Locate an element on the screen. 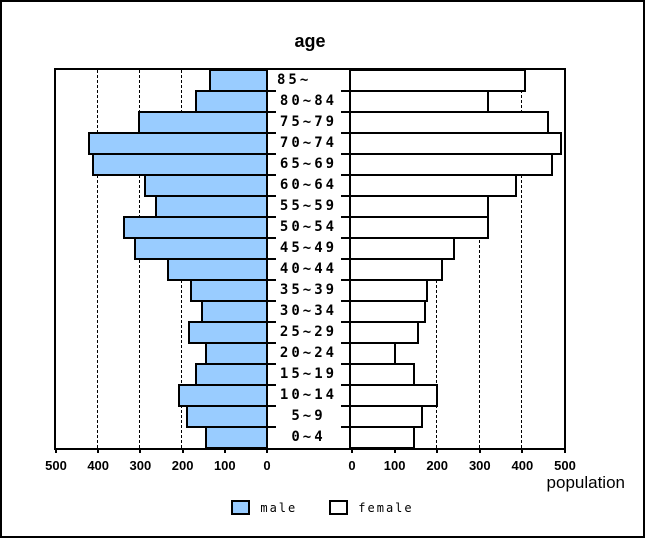  male-bar-60~64 is located at coordinates (205, 185).